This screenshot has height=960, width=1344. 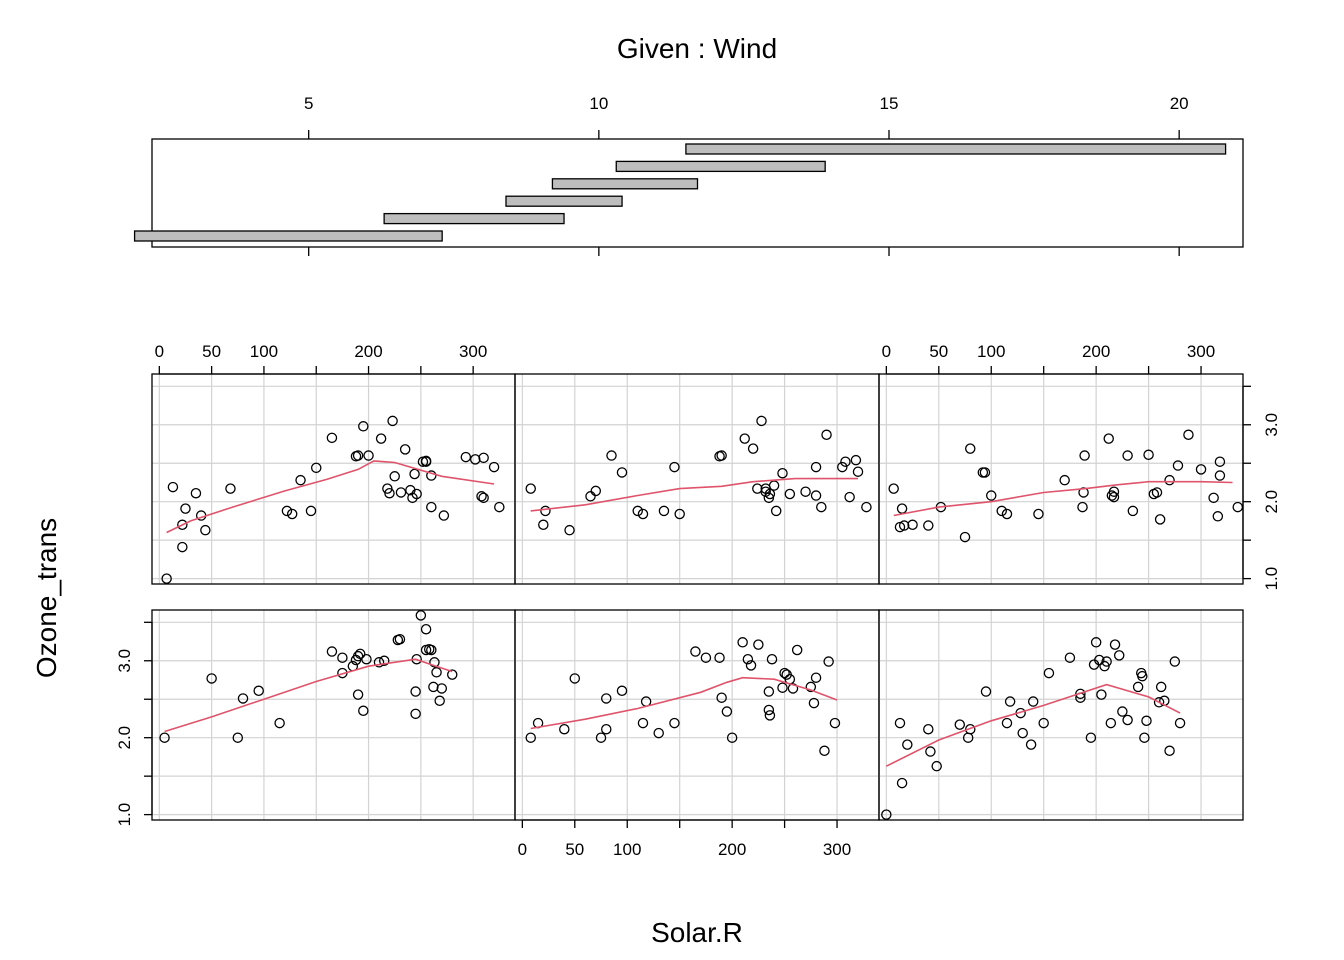 I want to click on given-panel: 5 10 15 20, so click(x=688, y=175).